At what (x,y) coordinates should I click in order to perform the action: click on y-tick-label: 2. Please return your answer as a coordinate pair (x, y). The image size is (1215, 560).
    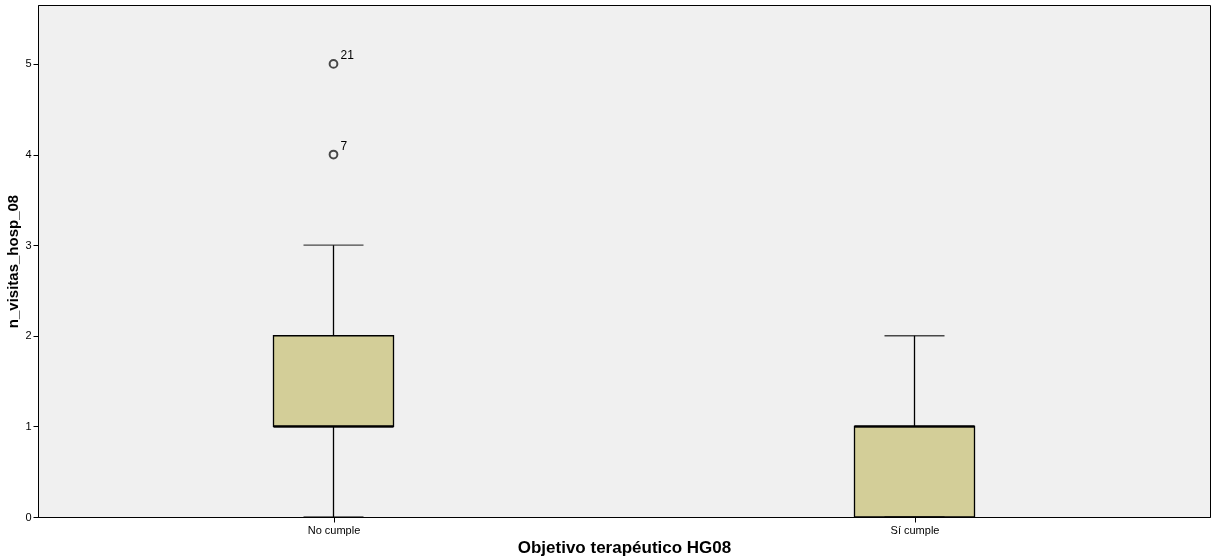
    Looking at the image, I should click on (28, 335).